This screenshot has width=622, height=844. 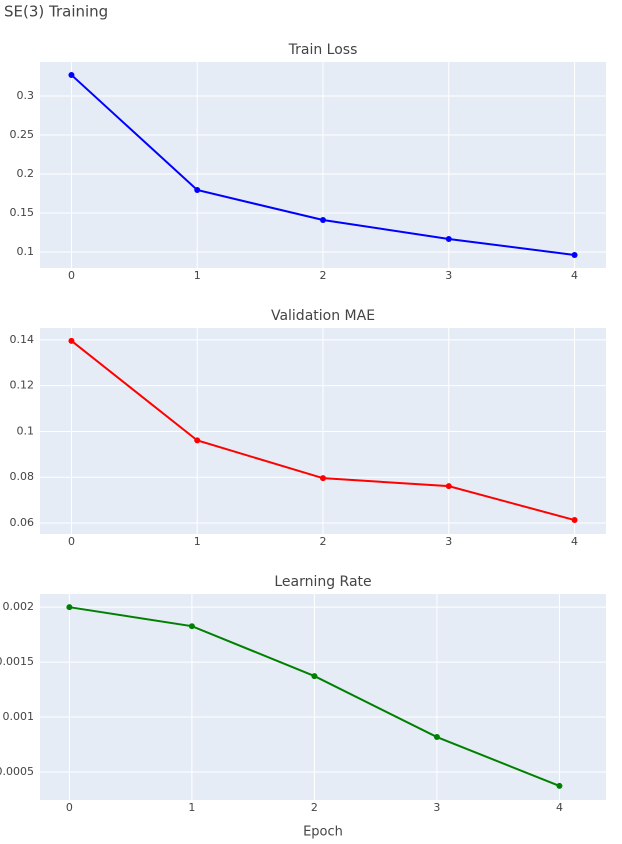 What do you see at coordinates (56, 12) in the screenshot?
I see `page-title: SE(3) Training` at bounding box center [56, 12].